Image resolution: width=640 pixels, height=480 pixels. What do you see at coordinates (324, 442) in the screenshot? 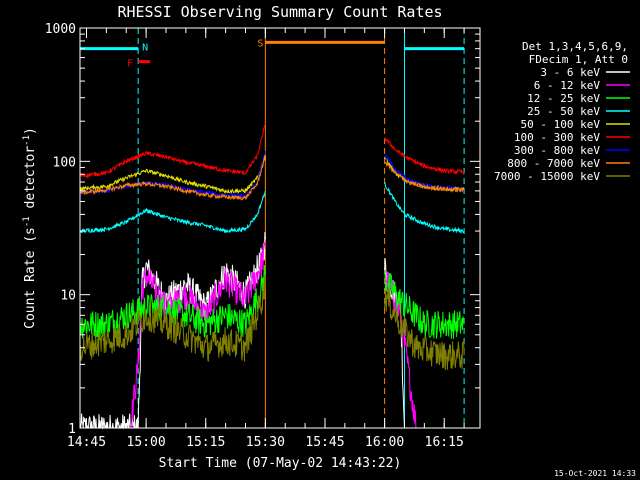
I see `x-tick-label: 15:45` at bounding box center [324, 442].